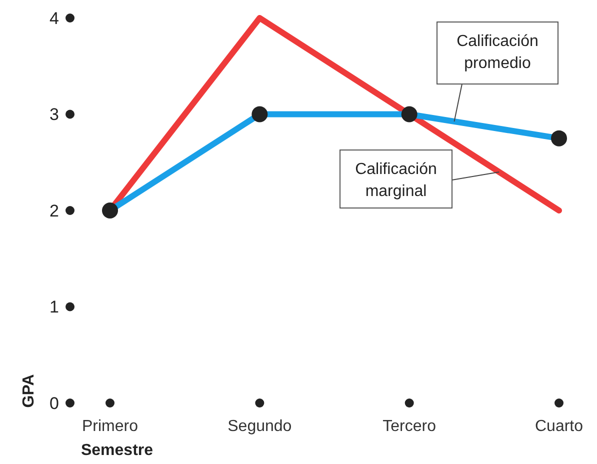 This screenshot has height=464, width=597. I want to click on series-label: Calificación marginal, so click(396, 180).